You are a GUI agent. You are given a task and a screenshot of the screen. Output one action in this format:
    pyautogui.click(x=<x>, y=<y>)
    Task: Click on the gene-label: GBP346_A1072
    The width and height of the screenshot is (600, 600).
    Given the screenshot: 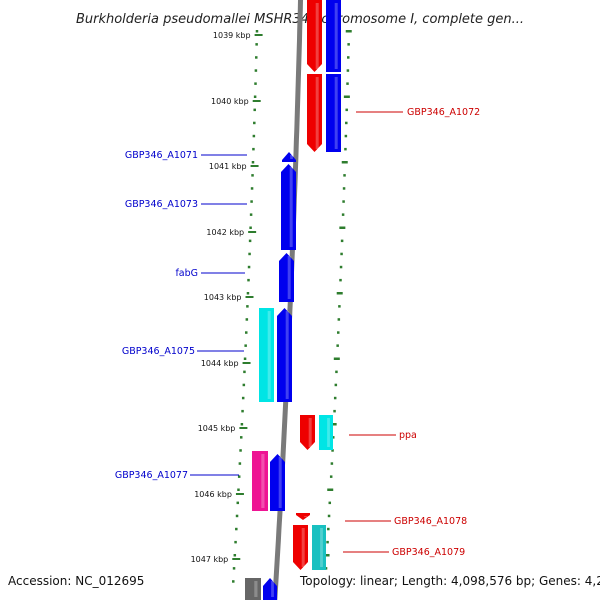 What is the action you would take?
    pyautogui.click(x=443, y=112)
    